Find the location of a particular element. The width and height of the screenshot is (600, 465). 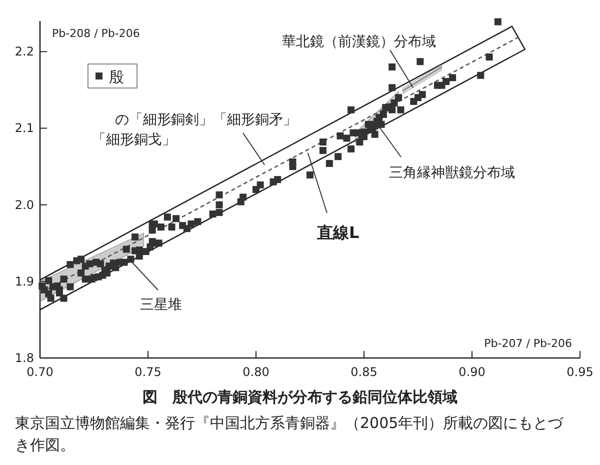

x-tick-label: 0.80 is located at coordinates (256, 372).